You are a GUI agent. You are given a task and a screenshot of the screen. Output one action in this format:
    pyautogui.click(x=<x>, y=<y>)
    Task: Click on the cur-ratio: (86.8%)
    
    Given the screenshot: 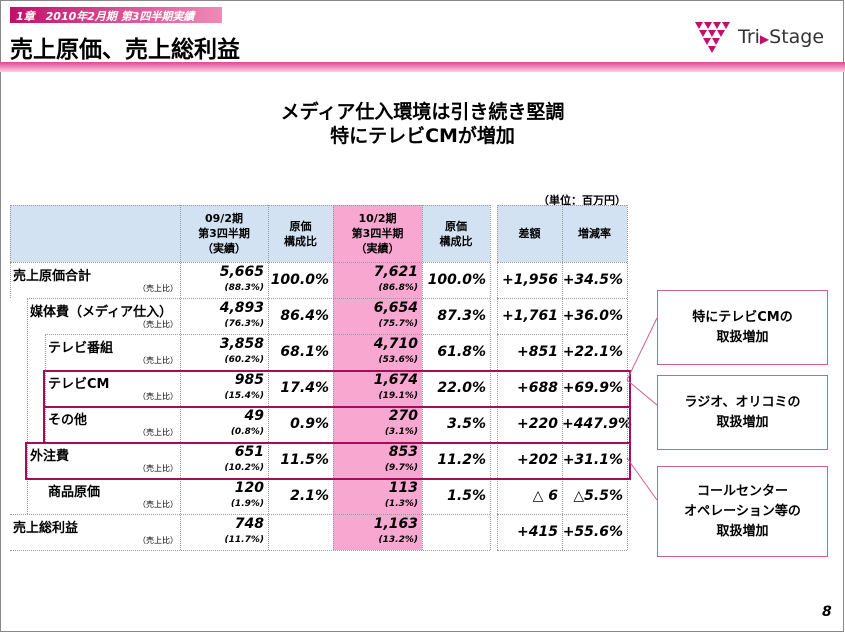 What is the action you would take?
    pyautogui.click(x=398, y=288)
    